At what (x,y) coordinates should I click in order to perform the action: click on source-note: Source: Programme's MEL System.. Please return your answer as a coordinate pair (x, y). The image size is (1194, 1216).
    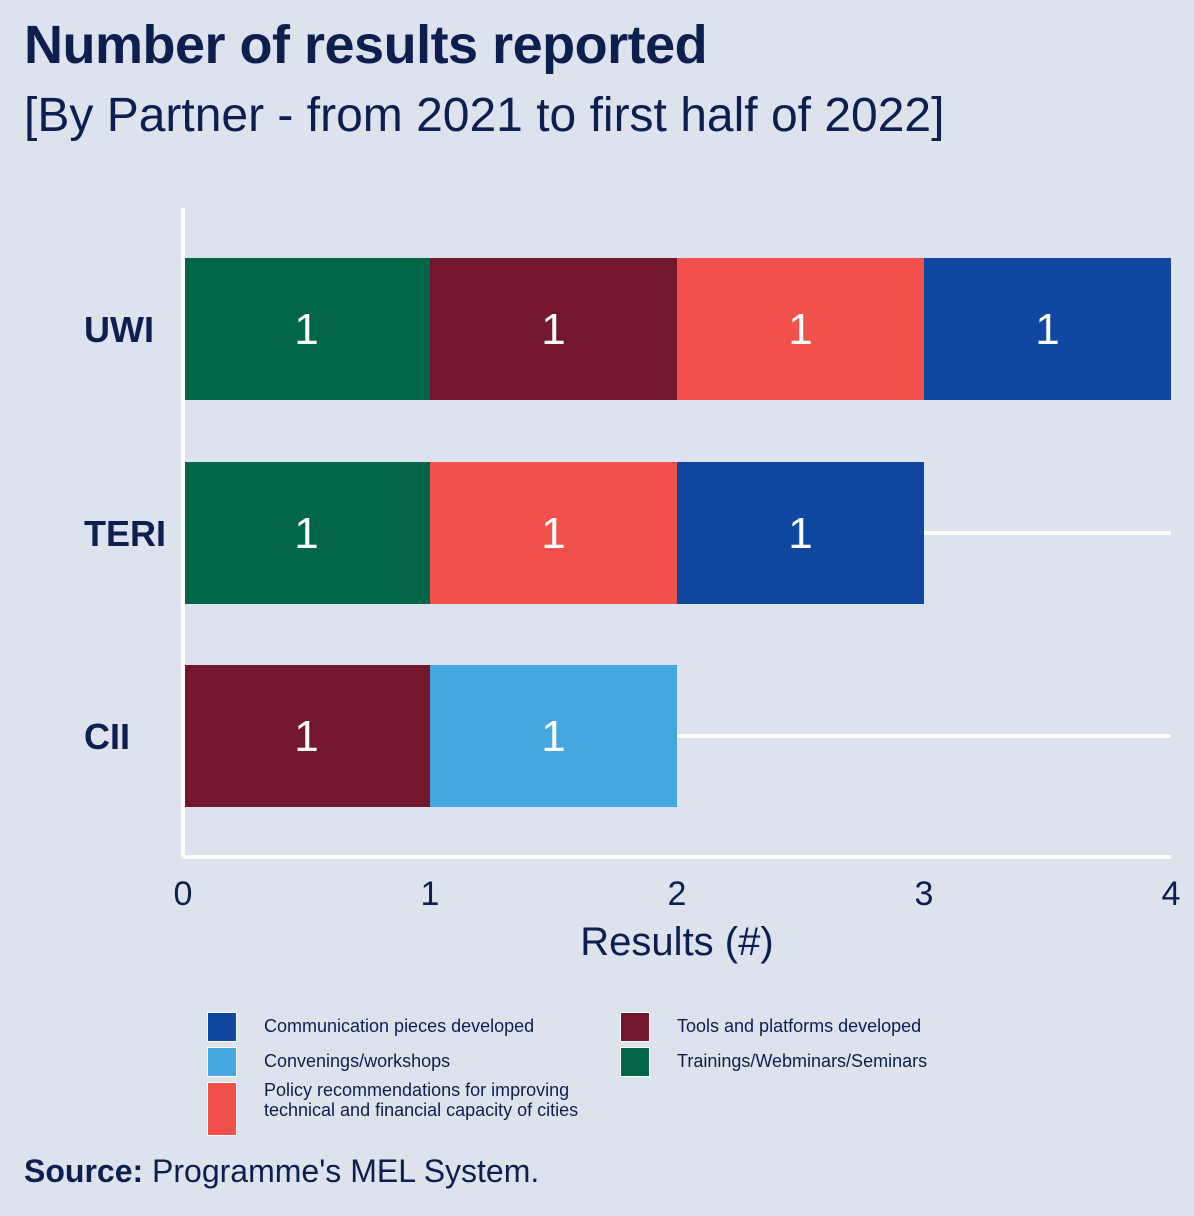
    Looking at the image, I should click on (281, 1171).